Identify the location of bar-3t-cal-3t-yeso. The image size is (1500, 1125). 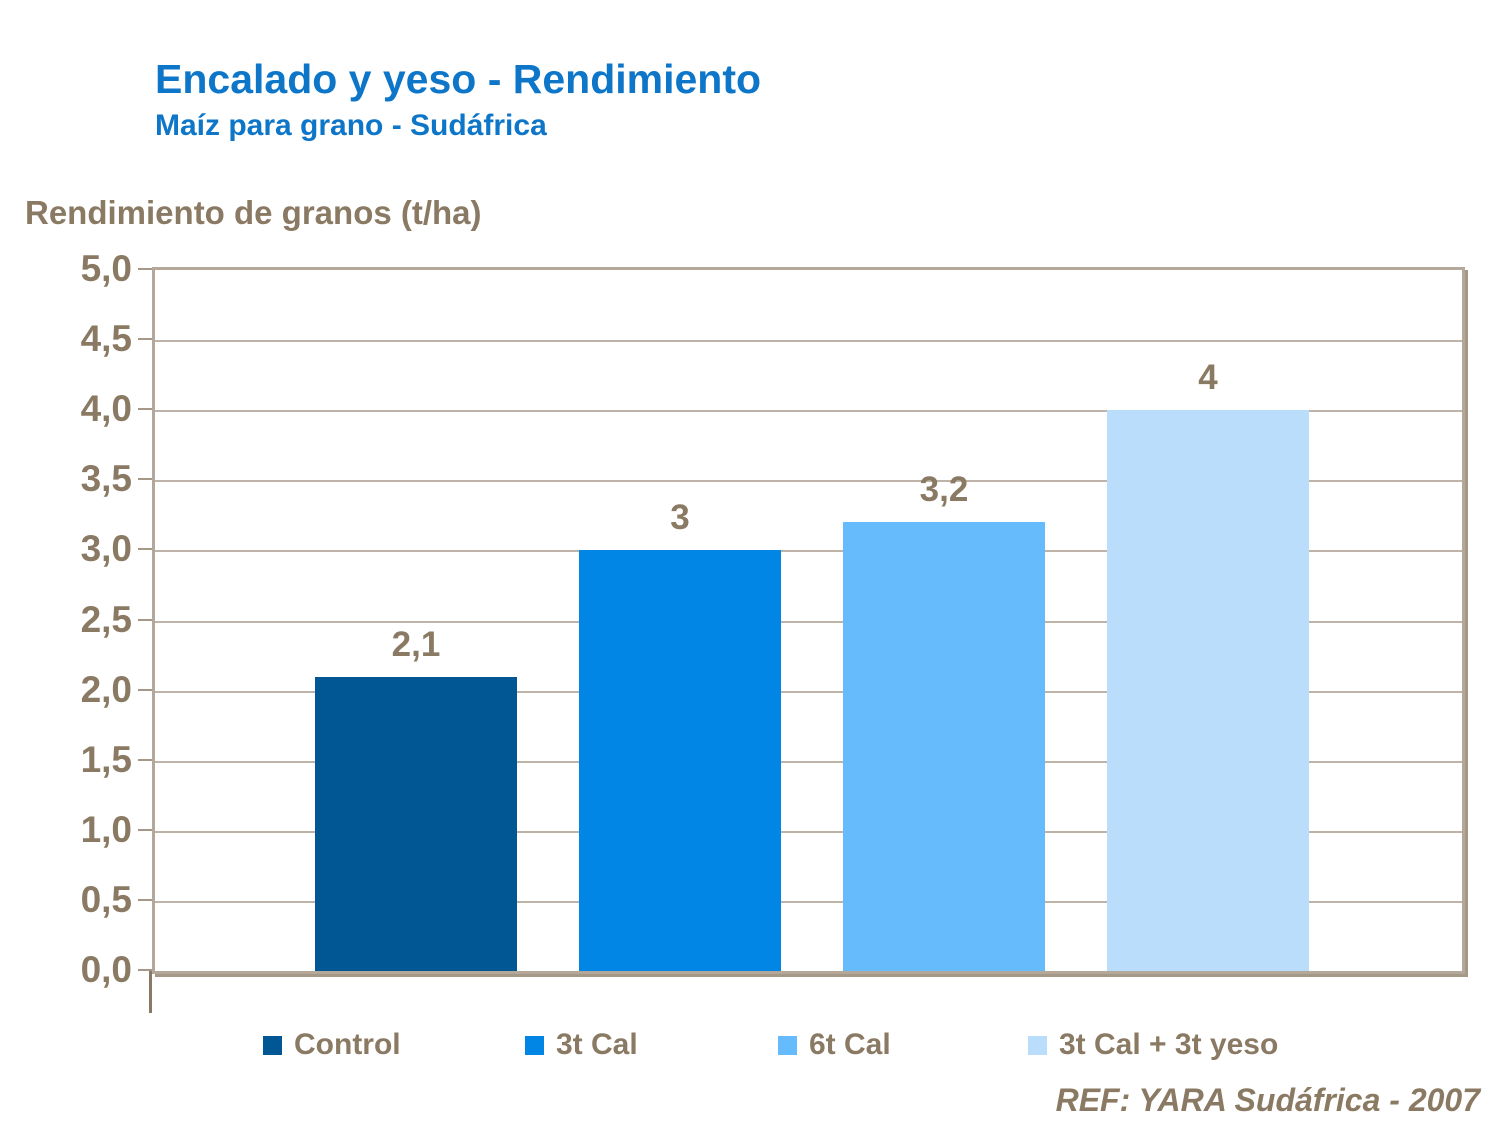
(1208, 690).